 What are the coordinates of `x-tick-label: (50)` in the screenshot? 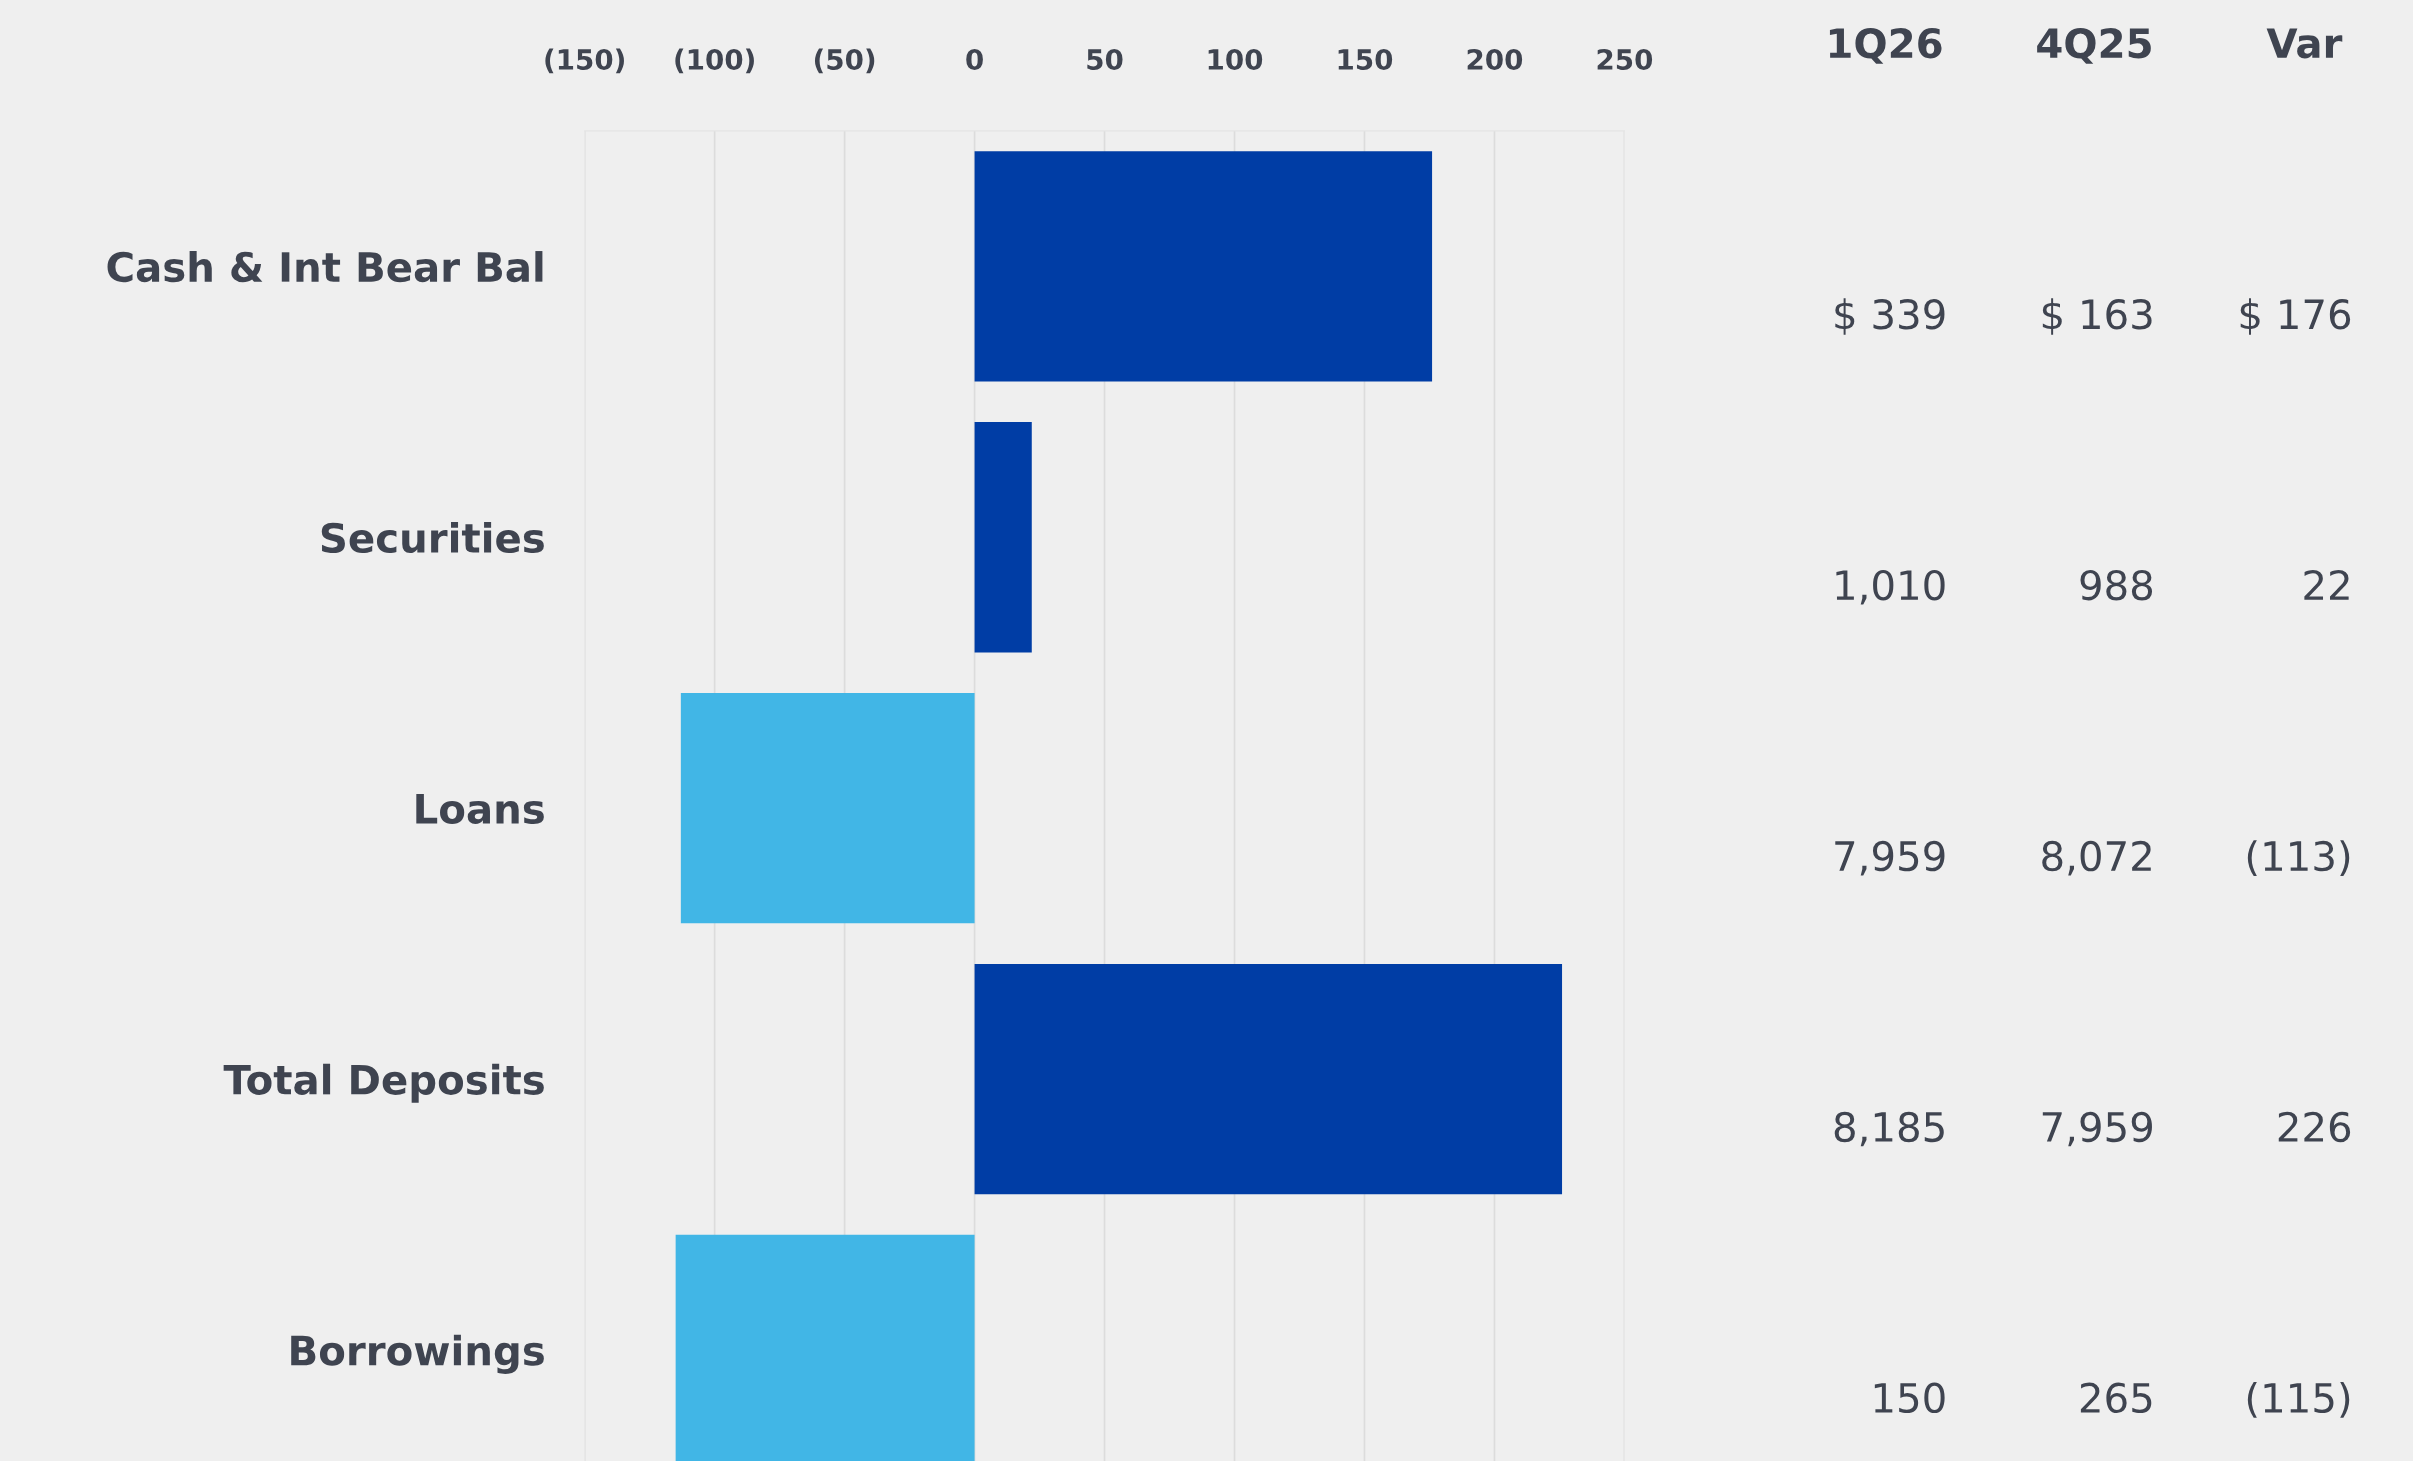 It's located at (844, 61).